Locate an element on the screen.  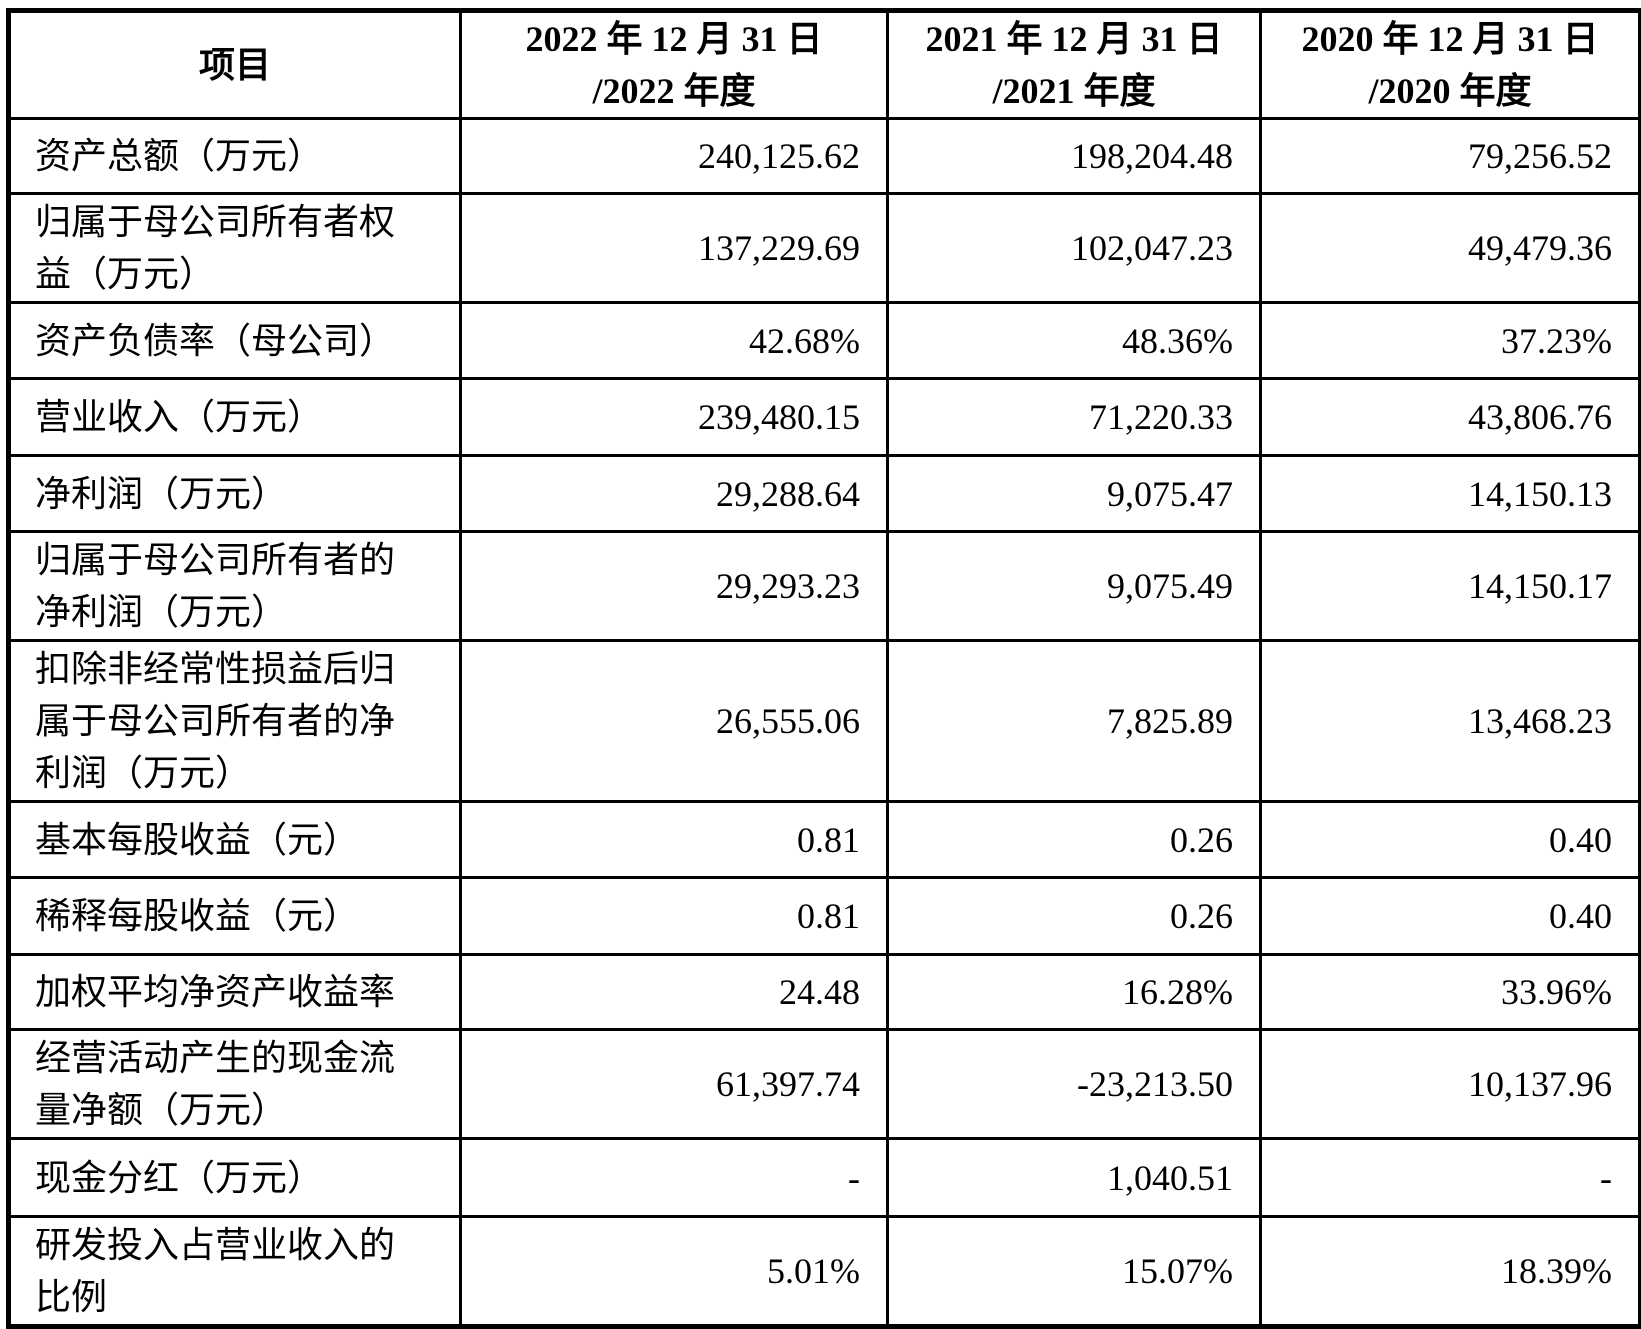
value-2021: -23,213.50 is located at coordinates (1074, 1084).